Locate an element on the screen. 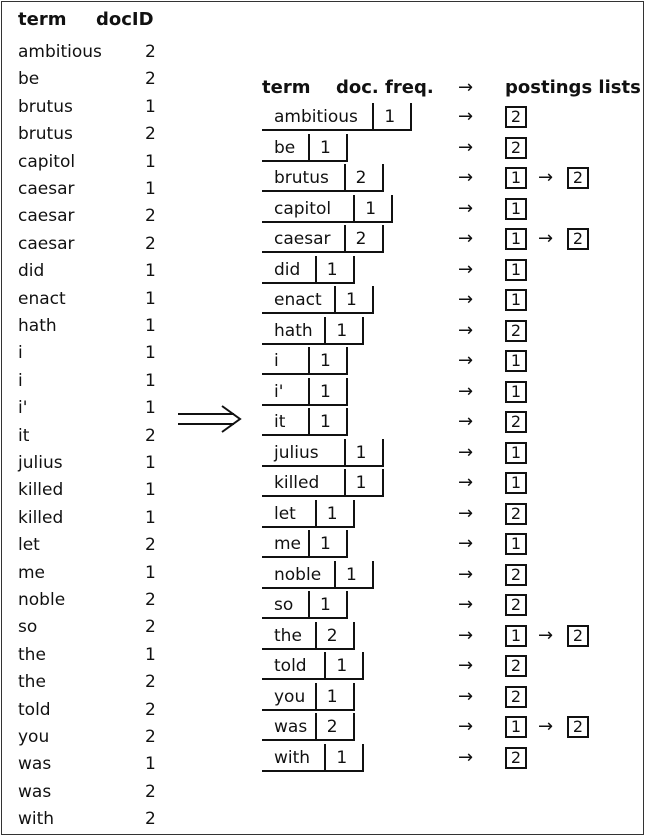  term-cell: it is located at coordinates (24, 435).